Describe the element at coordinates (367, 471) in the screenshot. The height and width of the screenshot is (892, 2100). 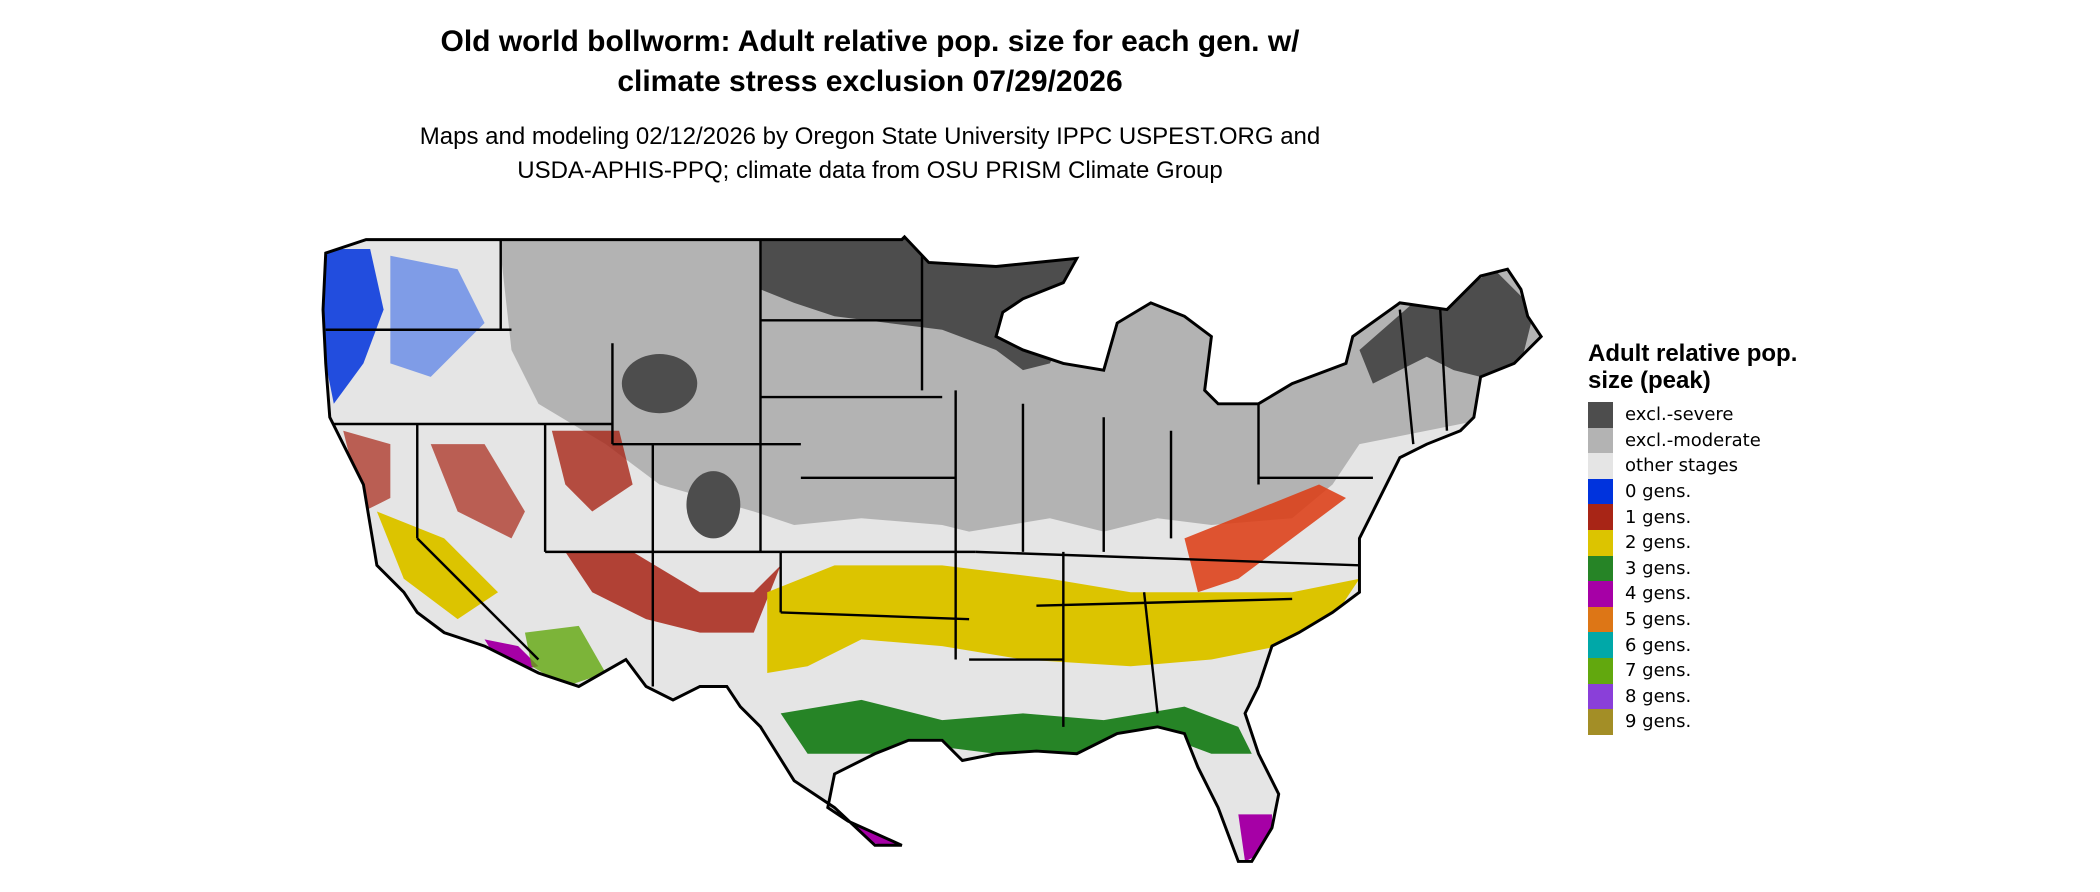
I see `region-1-gens-ca` at that location.